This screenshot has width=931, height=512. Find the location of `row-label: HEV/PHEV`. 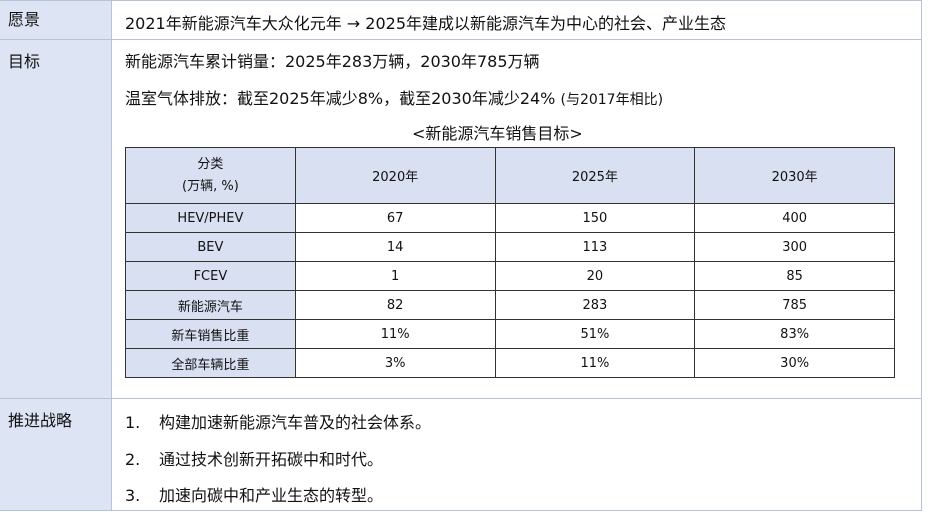

row-label: HEV/PHEV is located at coordinates (210, 218).